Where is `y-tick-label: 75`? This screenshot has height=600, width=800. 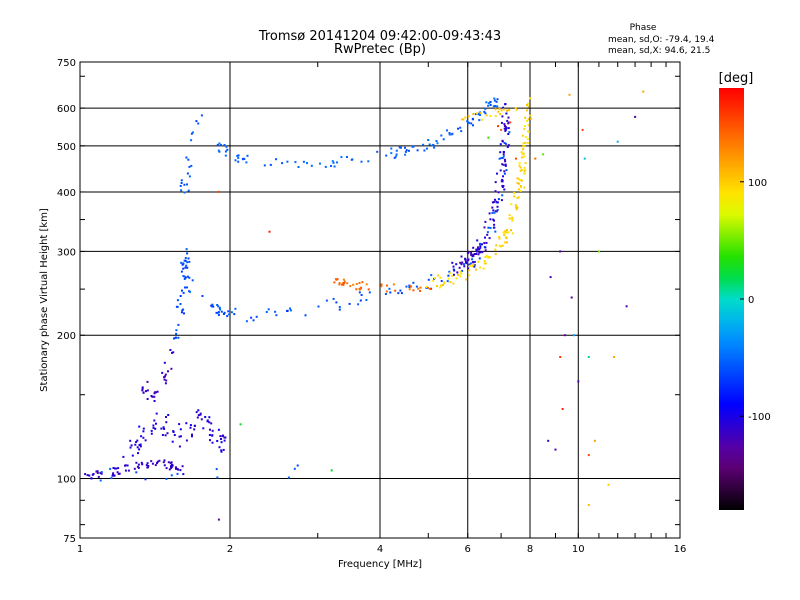 y-tick-label: 75 is located at coordinates (69, 539).